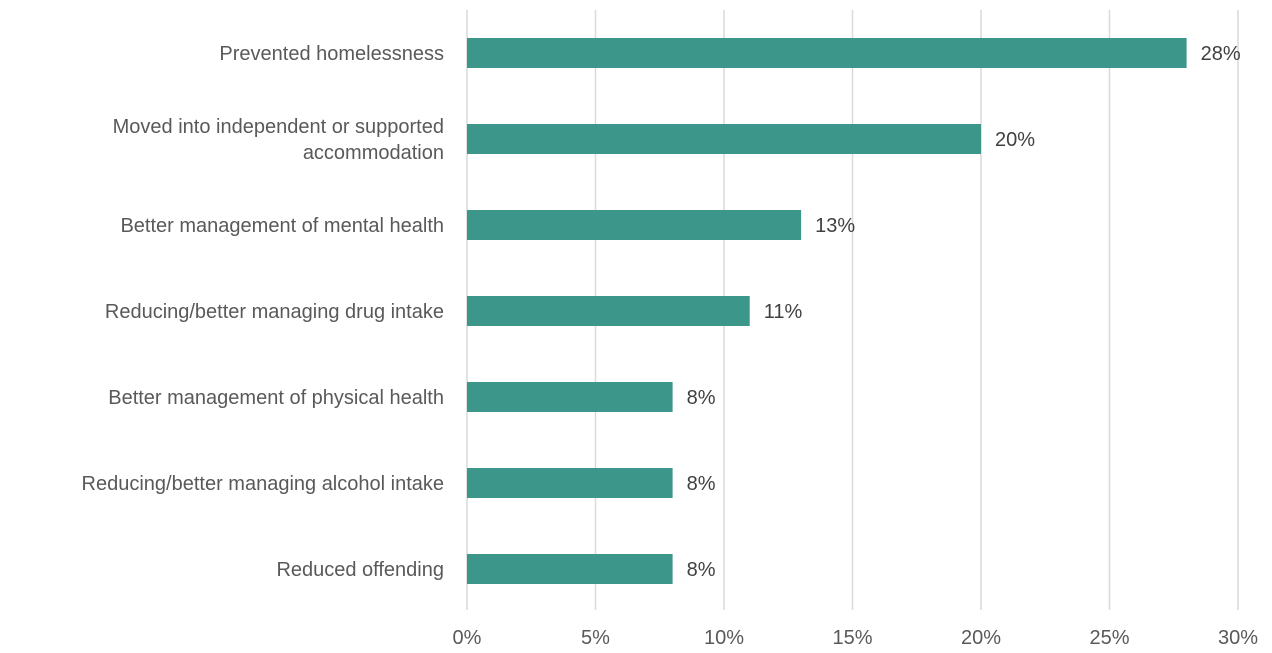 The width and height of the screenshot is (1272, 653). Describe the element at coordinates (278, 127) in the screenshot. I see `category-label: Moved into independent or supported` at that location.